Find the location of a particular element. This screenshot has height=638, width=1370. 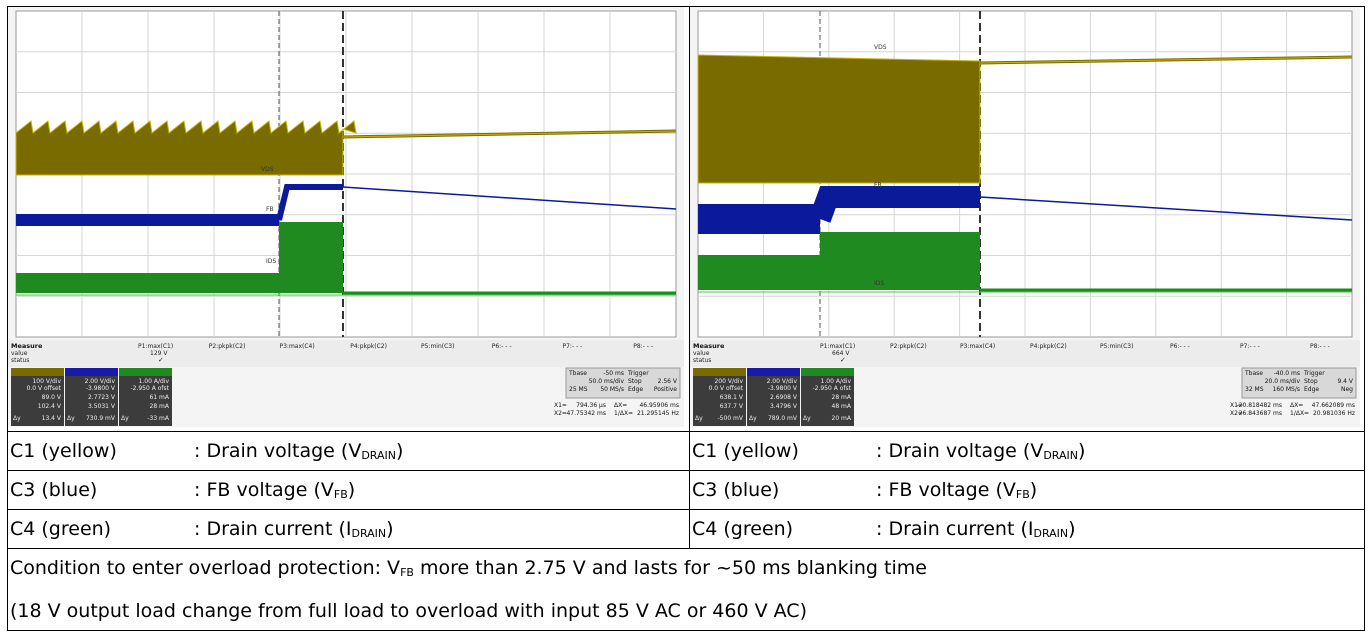

measure-param: P4:pkpk(C2) is located at coordinates (368, 346).